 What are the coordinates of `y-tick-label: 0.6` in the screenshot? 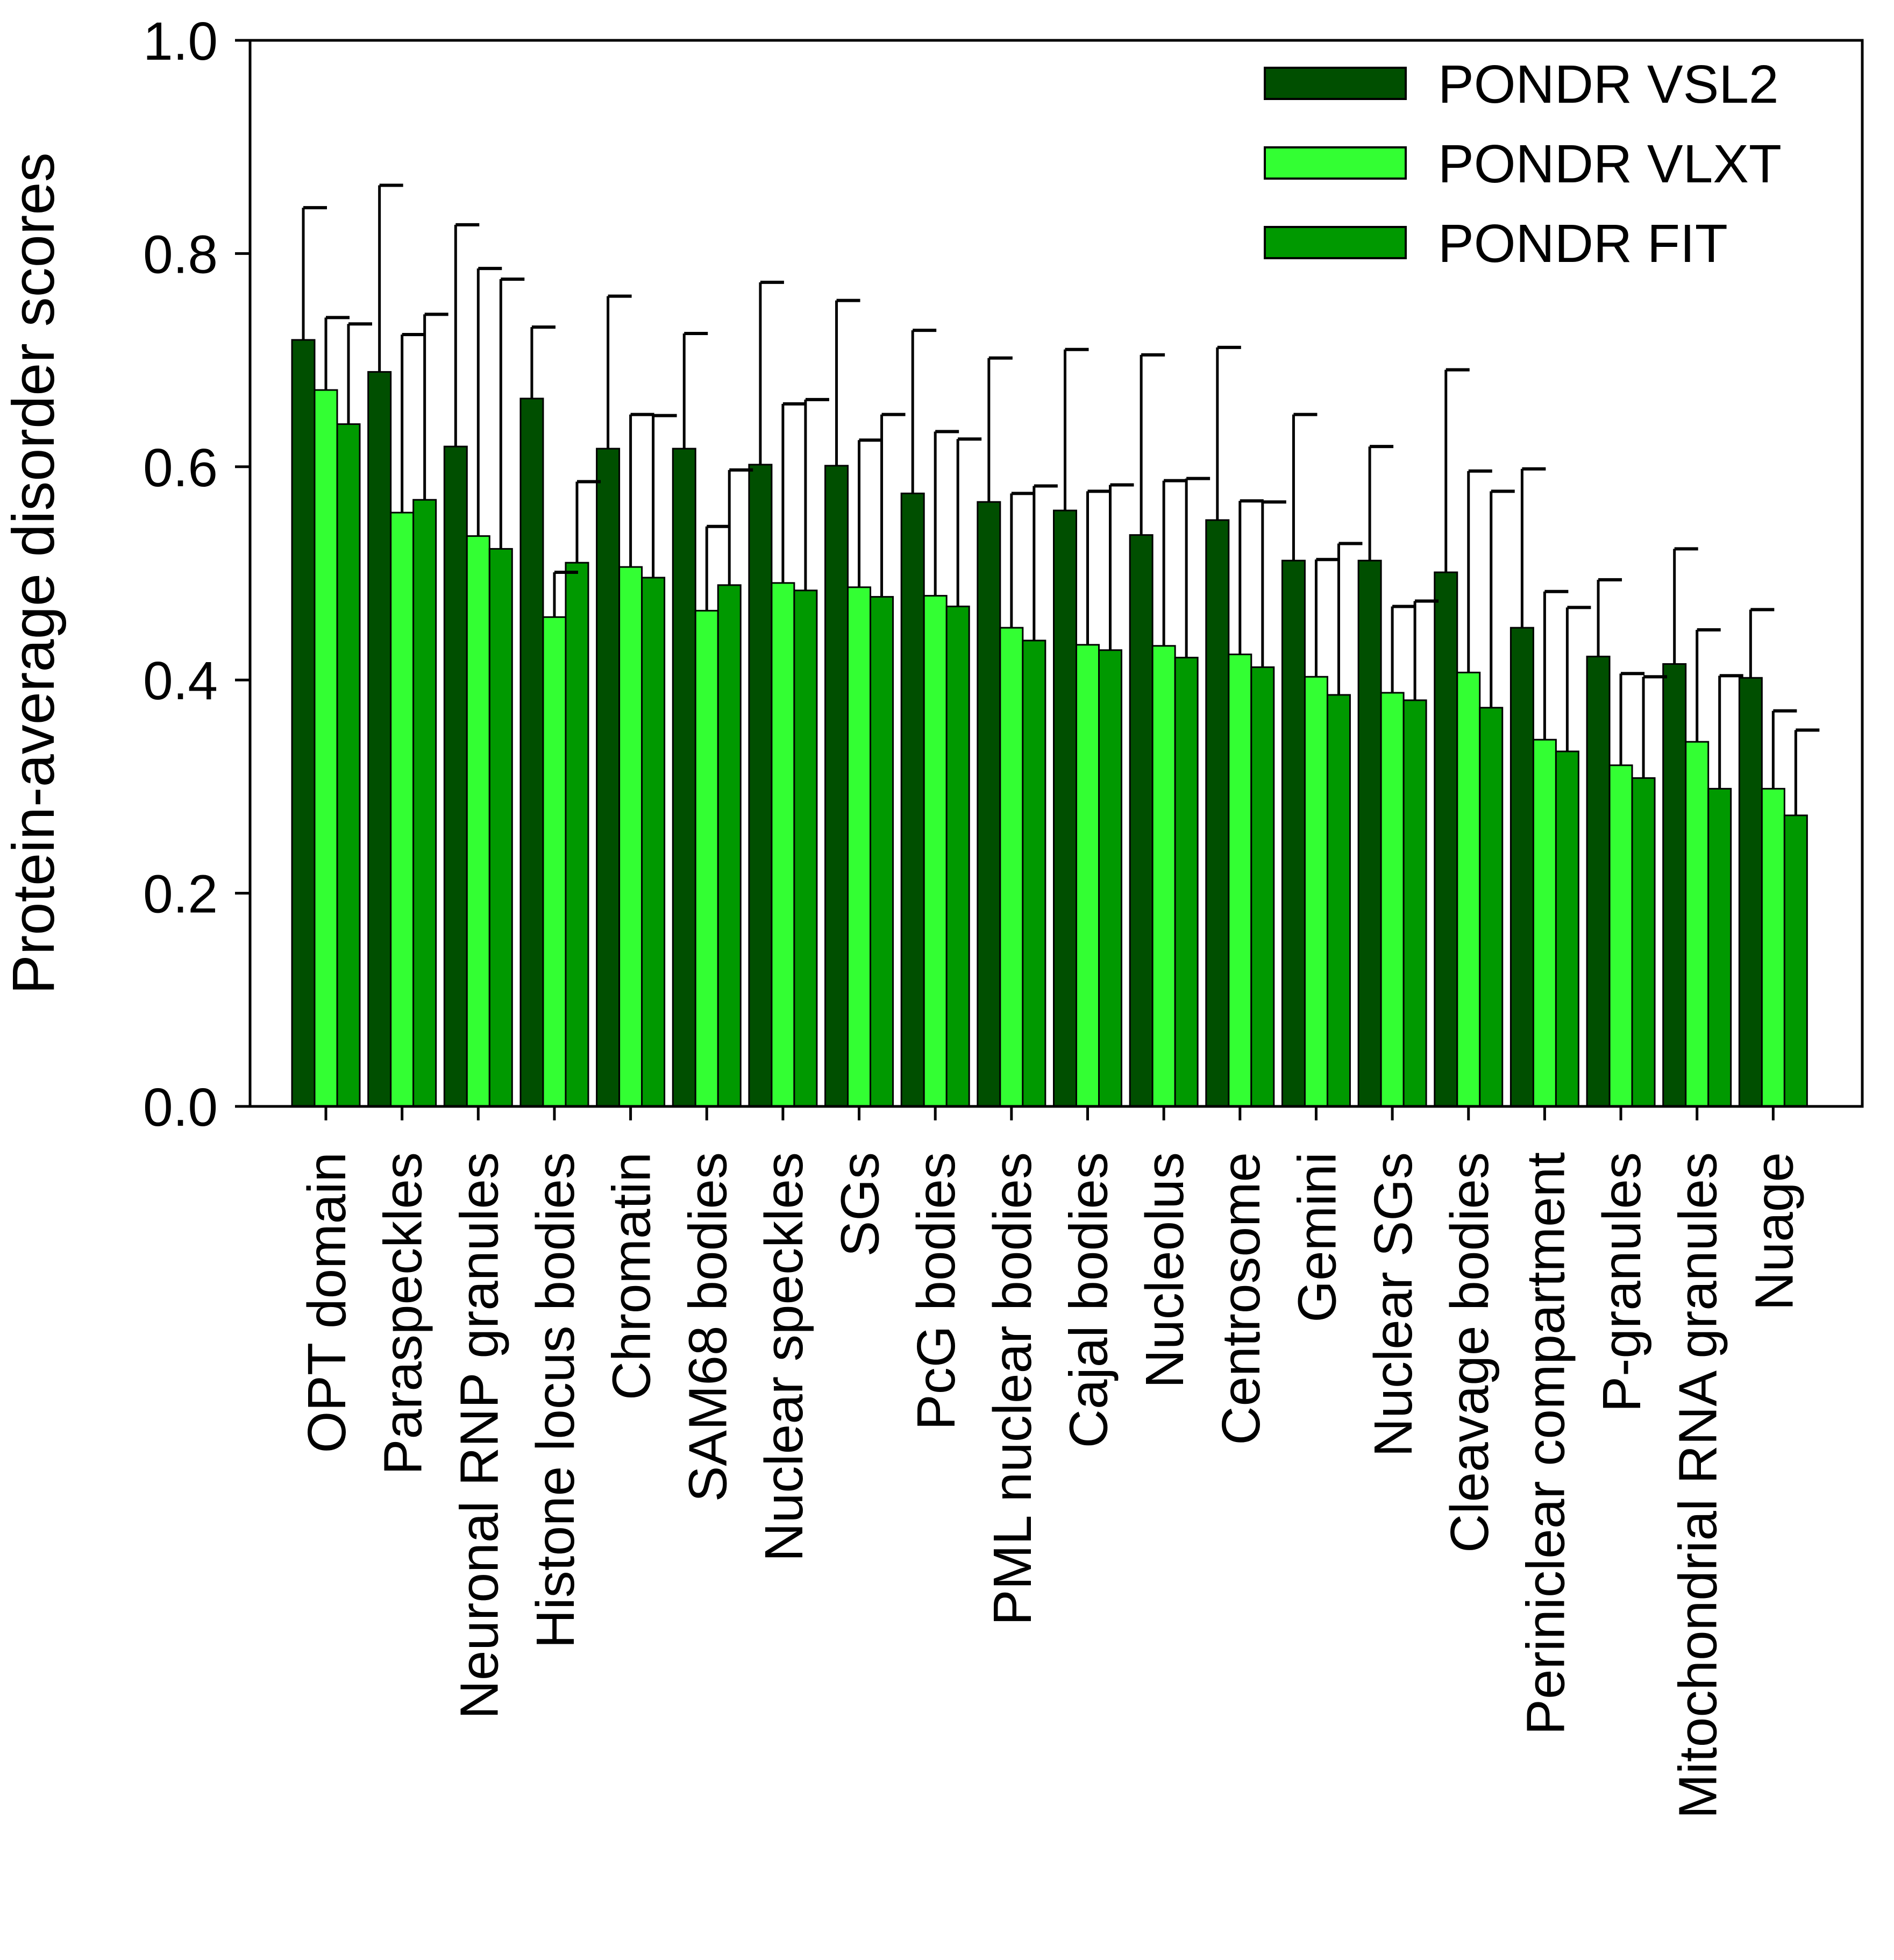 It's located at (180, 468).